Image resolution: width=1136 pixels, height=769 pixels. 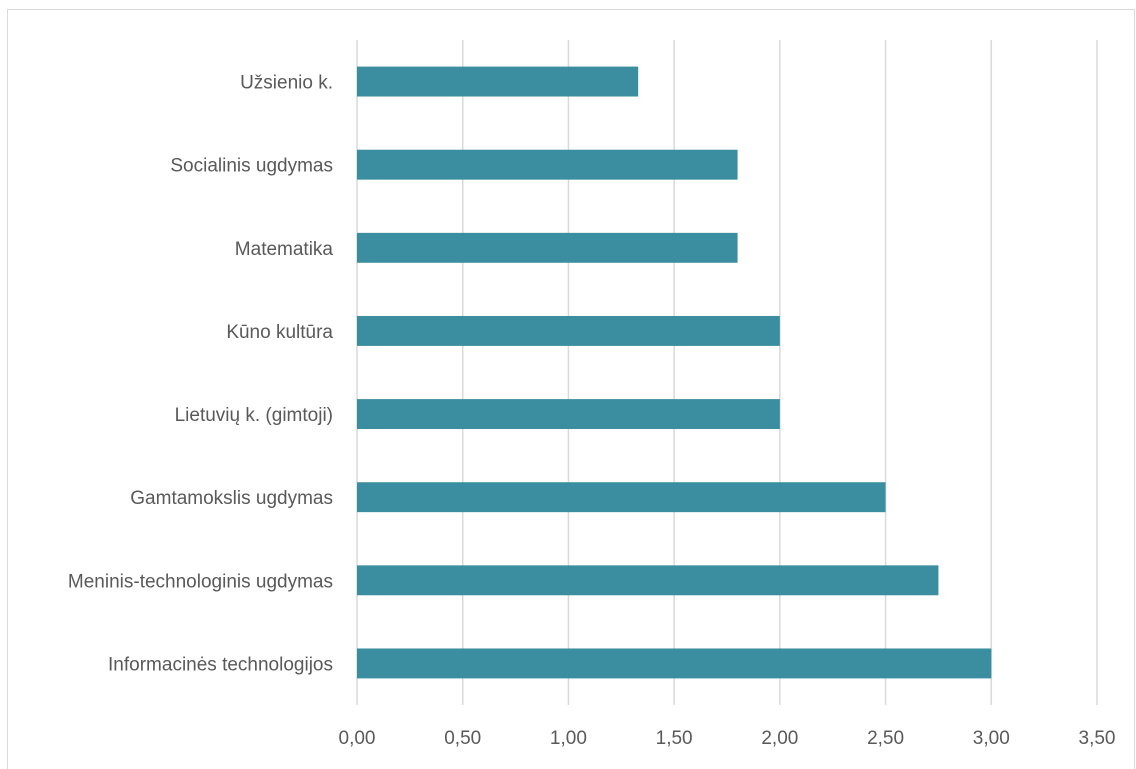 I want to click on x-tick-label-7: 3,50, so click(x=1097, y=738).